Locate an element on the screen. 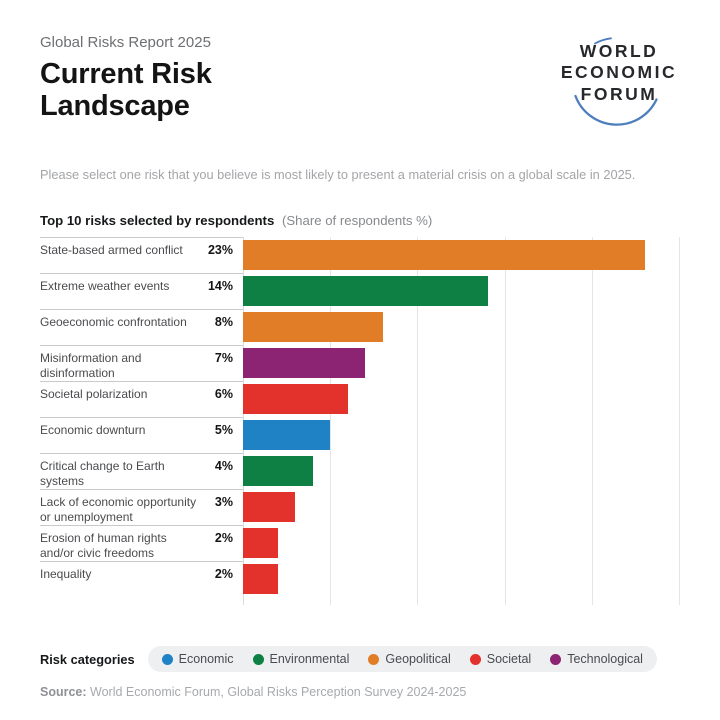  legend-item-label: Geopolitical is located at coordinates (418, 659).